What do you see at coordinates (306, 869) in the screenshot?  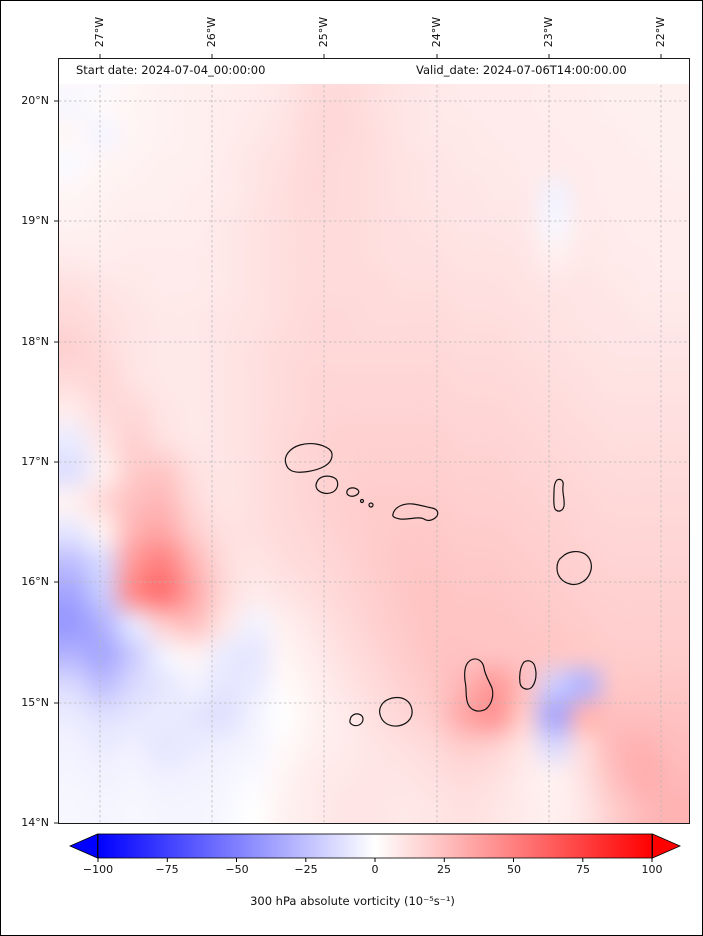 I see `colorbar-tick-label: −25` at bounding box center [306, 869].